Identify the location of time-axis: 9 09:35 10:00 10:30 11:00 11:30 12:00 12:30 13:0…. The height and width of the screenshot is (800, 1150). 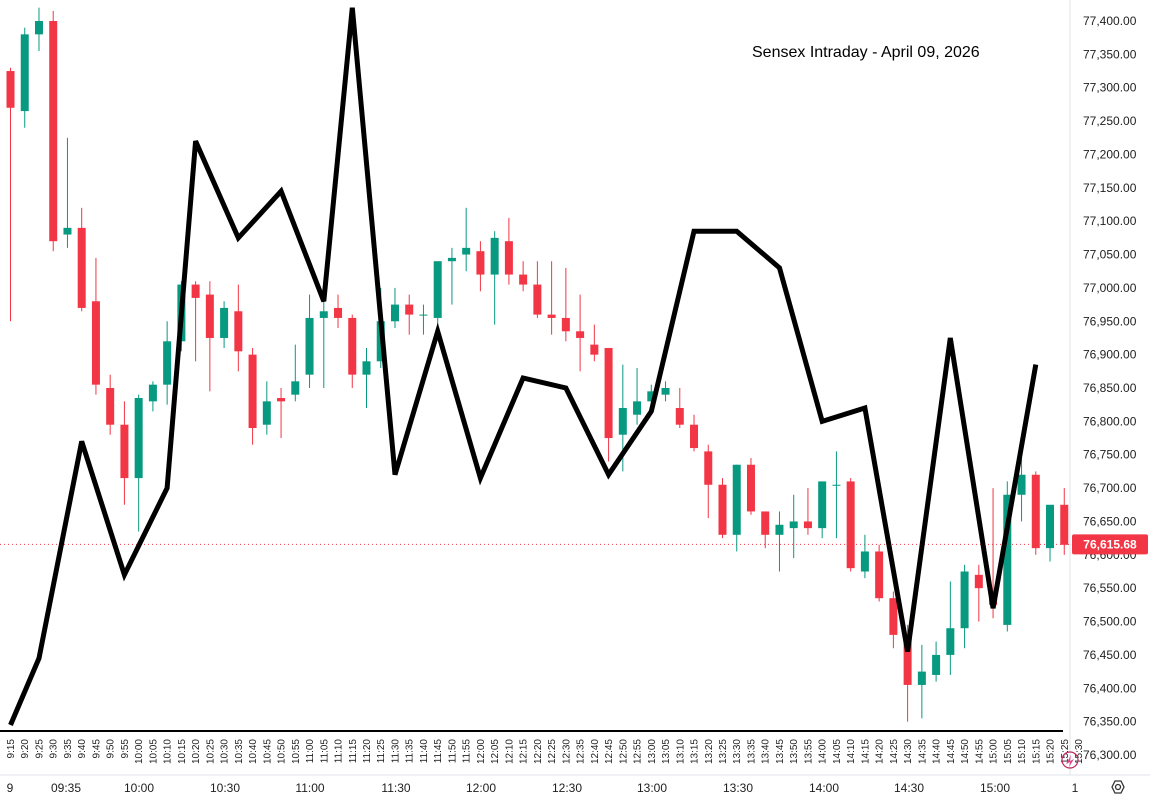
(543, 788).